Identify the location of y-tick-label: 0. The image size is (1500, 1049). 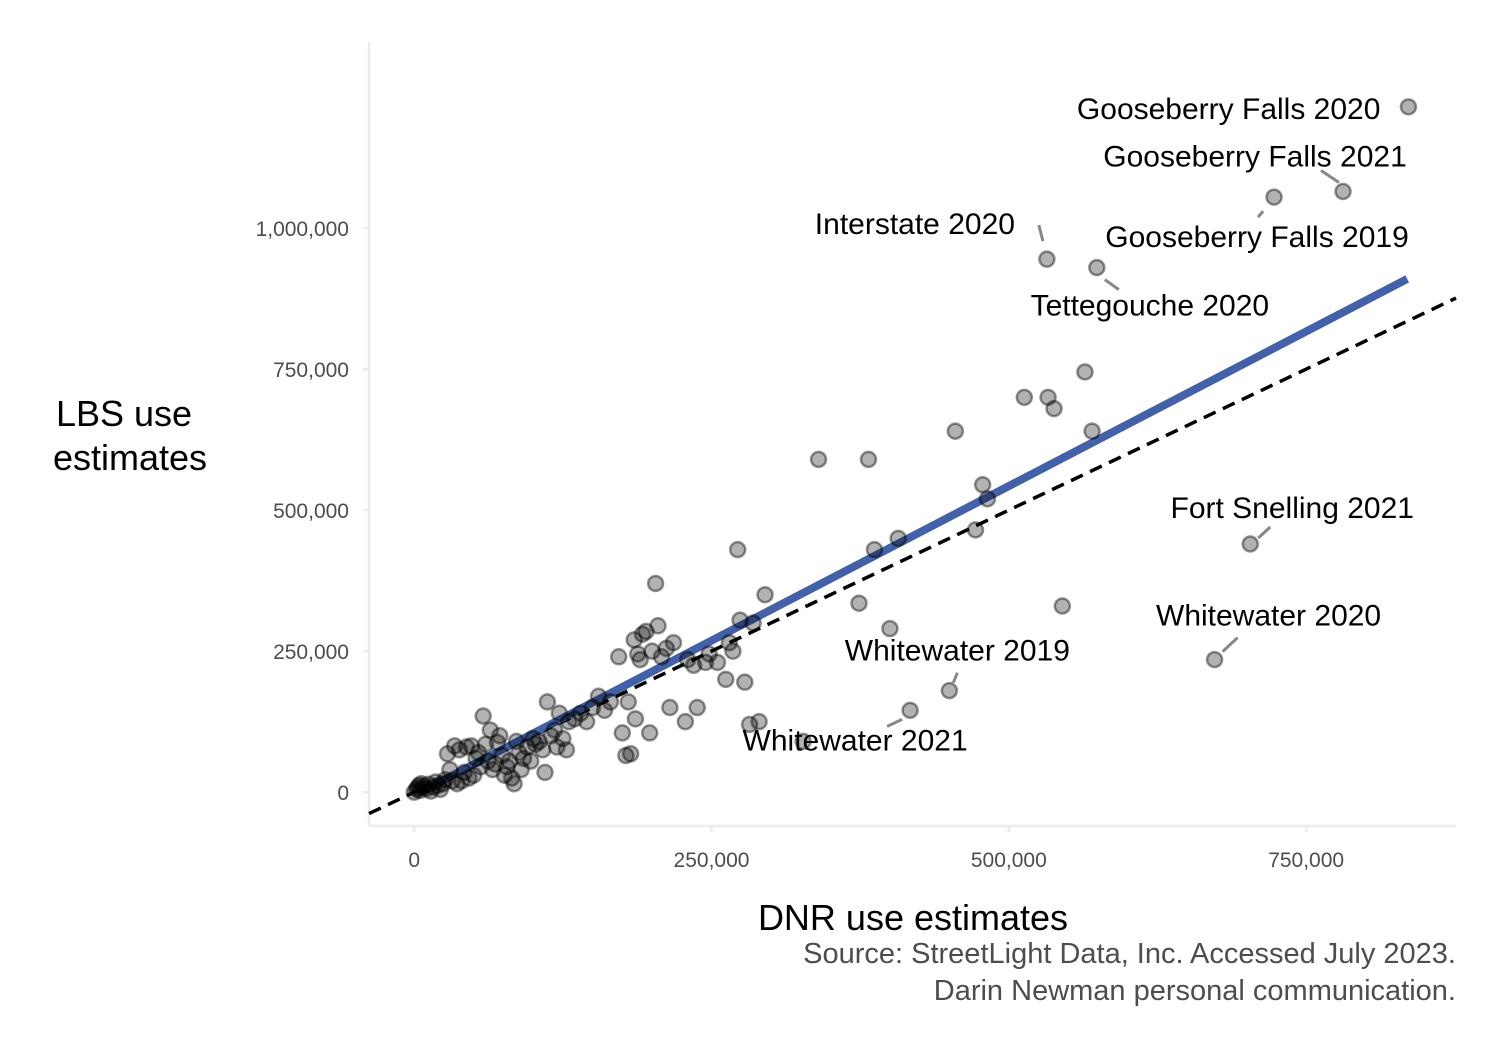
(343, 793).